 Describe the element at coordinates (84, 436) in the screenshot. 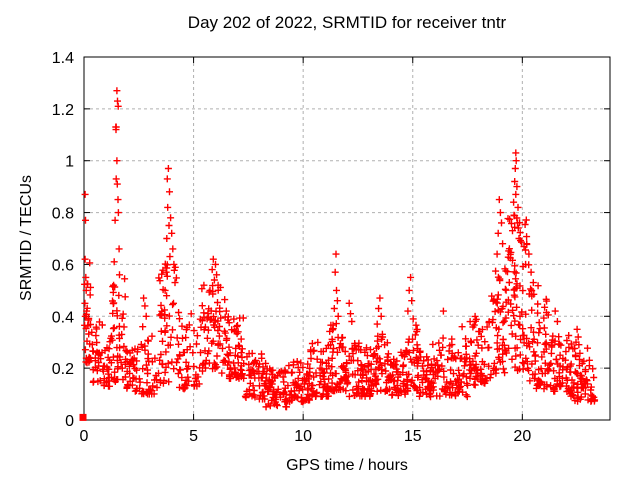

I see `x-tick-label: 0` at that location.